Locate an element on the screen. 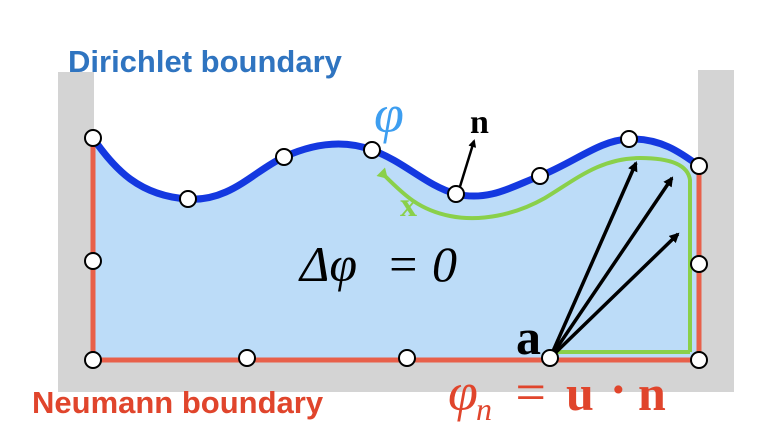  neumann-n: n is located at coordinates (652, 393).